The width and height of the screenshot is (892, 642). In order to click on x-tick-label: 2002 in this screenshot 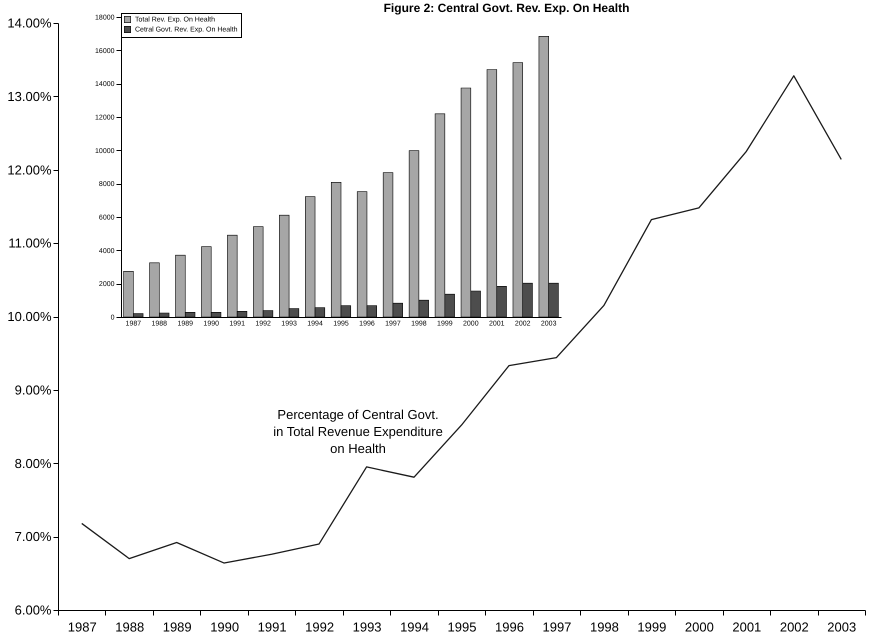, I will do `click(794, 627)`.